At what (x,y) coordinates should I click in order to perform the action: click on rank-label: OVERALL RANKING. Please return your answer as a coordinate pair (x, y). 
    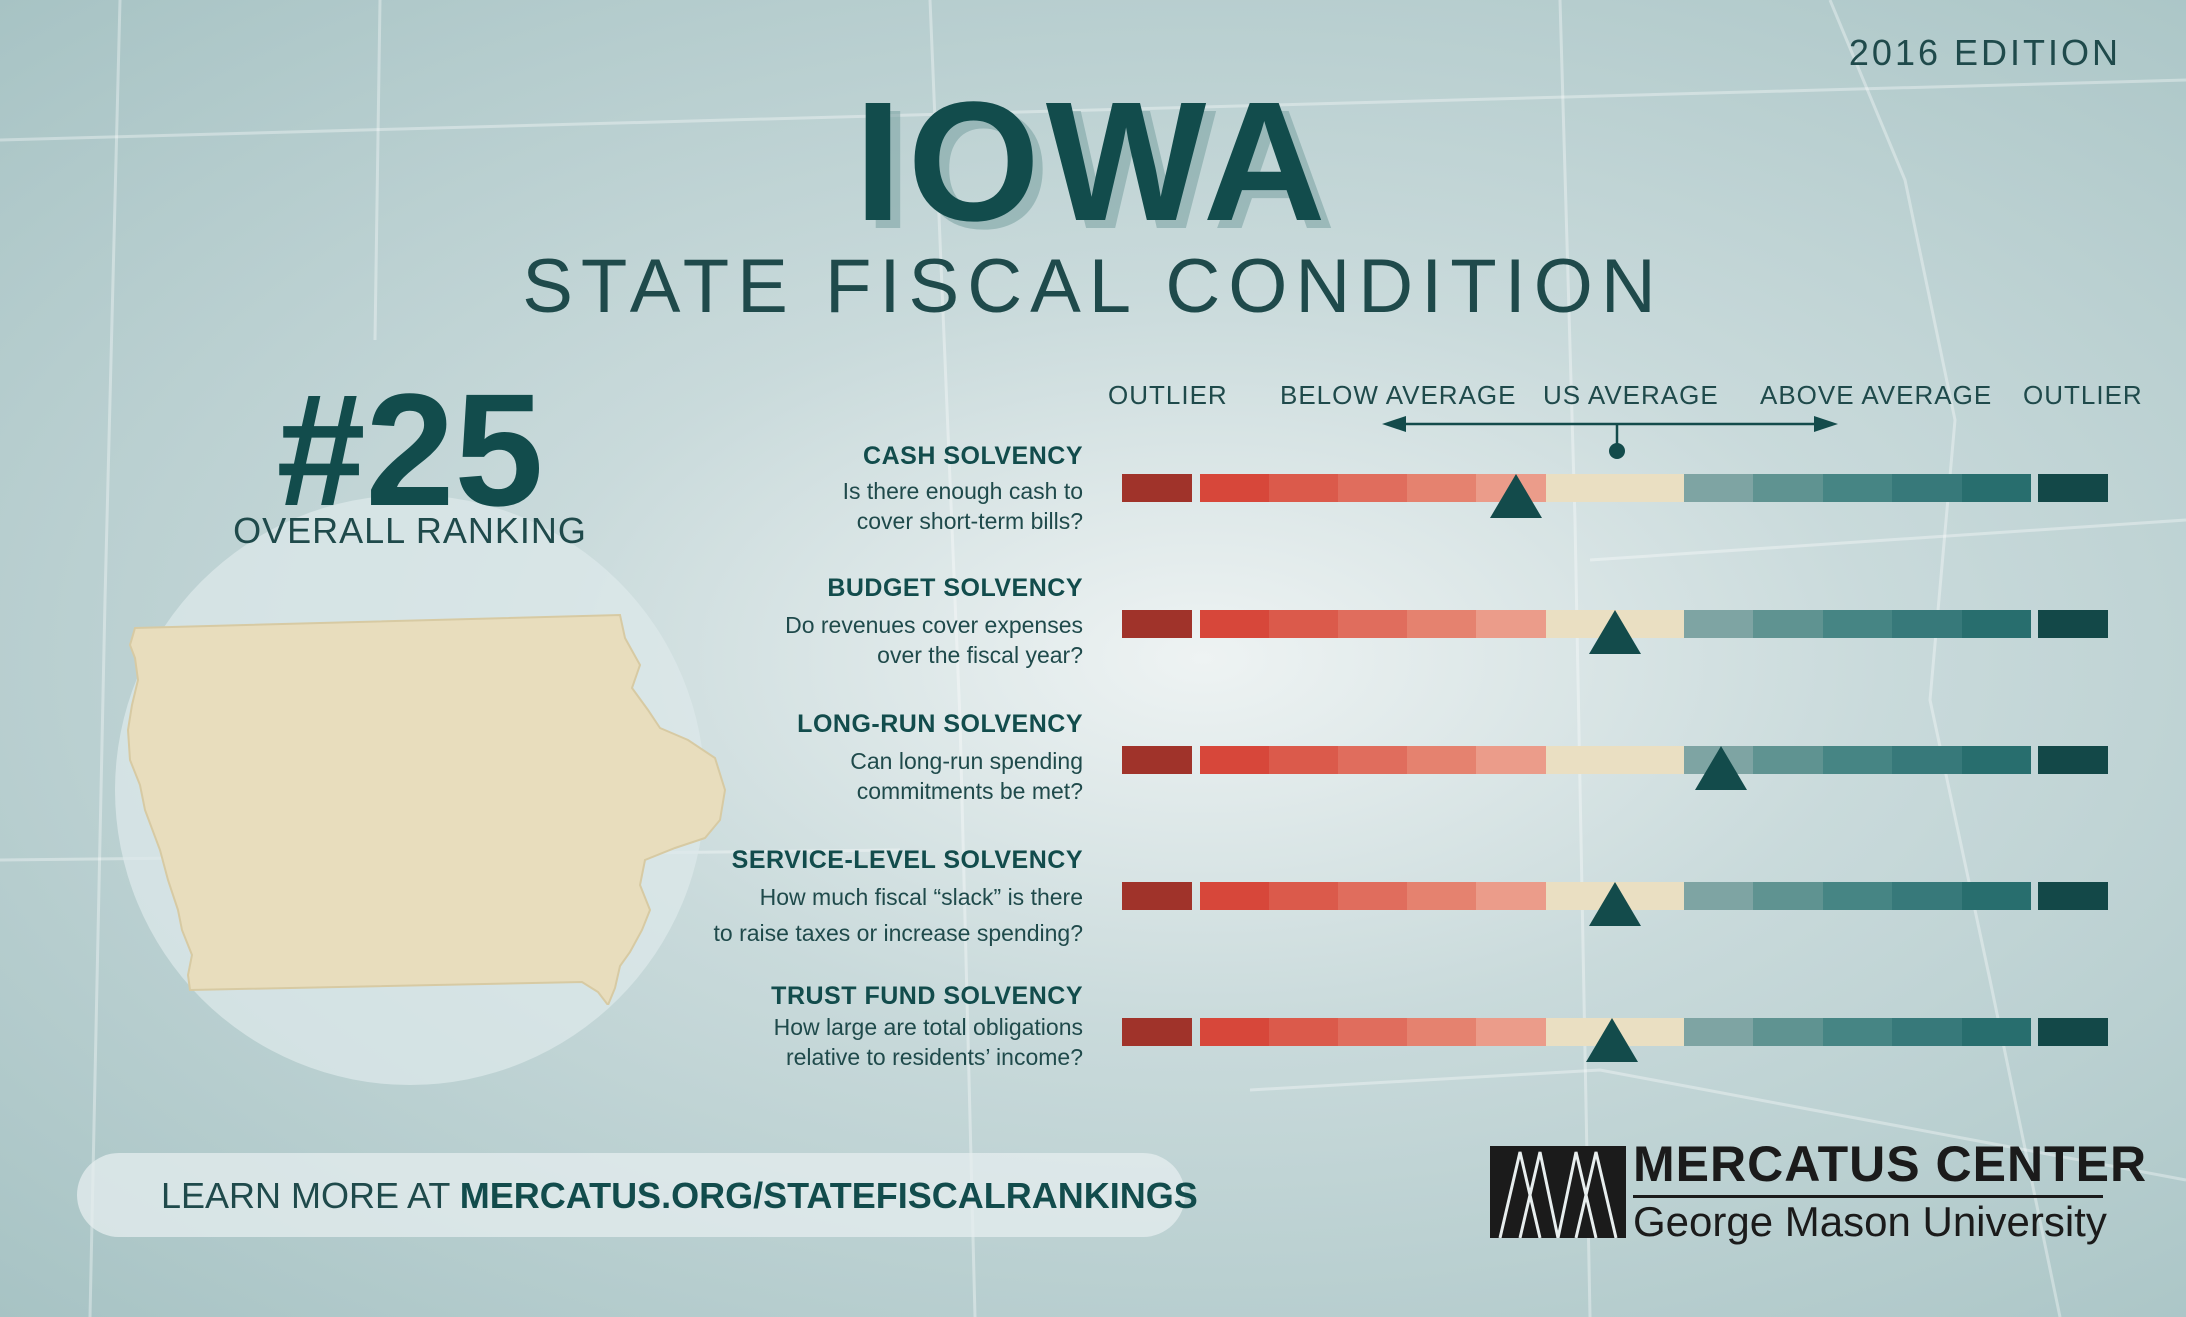
    Looking at the image, I should click on (410, 530).